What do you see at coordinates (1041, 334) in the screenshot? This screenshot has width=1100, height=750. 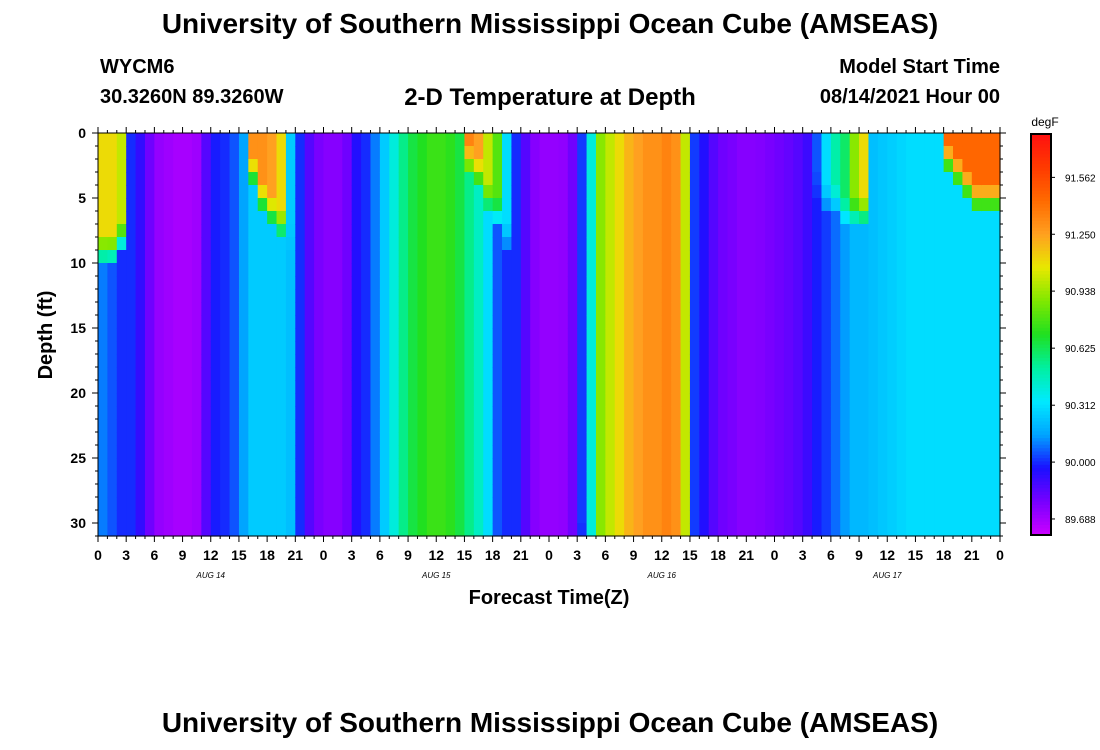 I see `colorbar-frame` at bounding box center [1041, 334].